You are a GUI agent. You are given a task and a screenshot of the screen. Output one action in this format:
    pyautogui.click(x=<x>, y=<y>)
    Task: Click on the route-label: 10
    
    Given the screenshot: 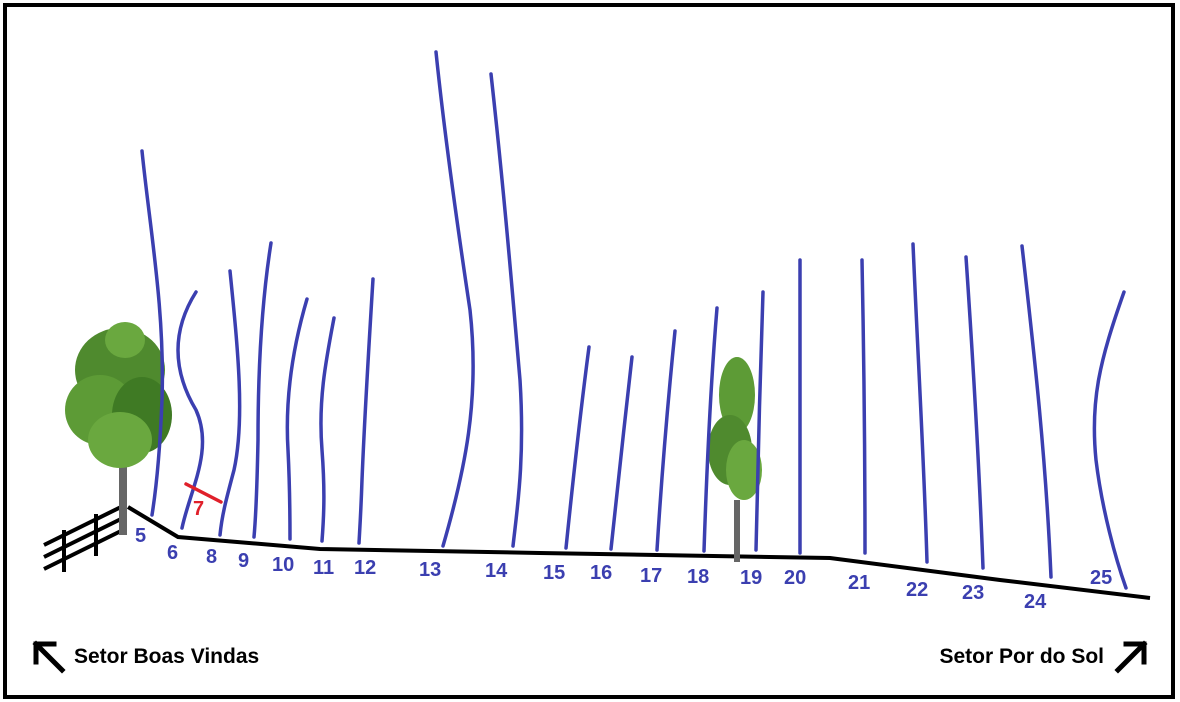 What is the action you would take?
    pyautogui.click(x=283, y=565)
    